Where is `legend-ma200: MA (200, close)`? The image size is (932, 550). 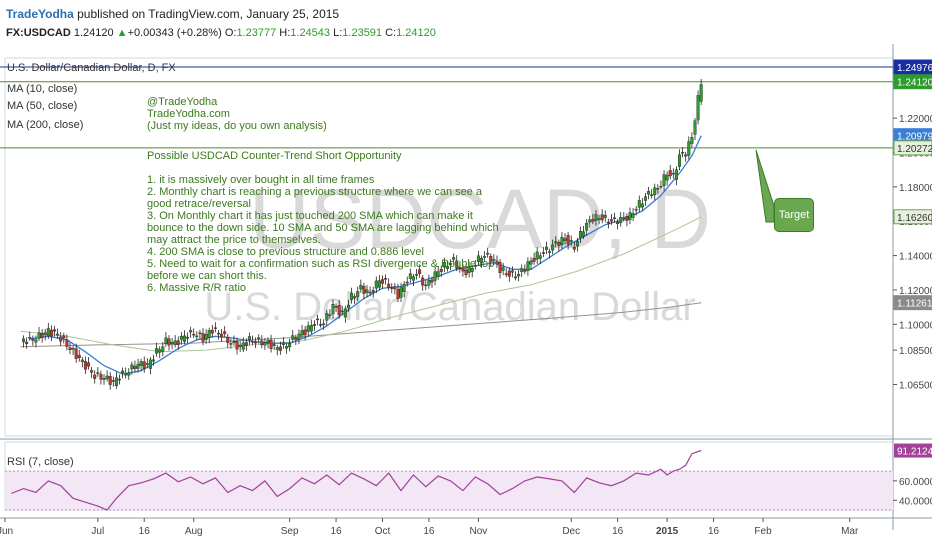 legend-ma200: MA (200, close) is located at coordinates (45, 125).